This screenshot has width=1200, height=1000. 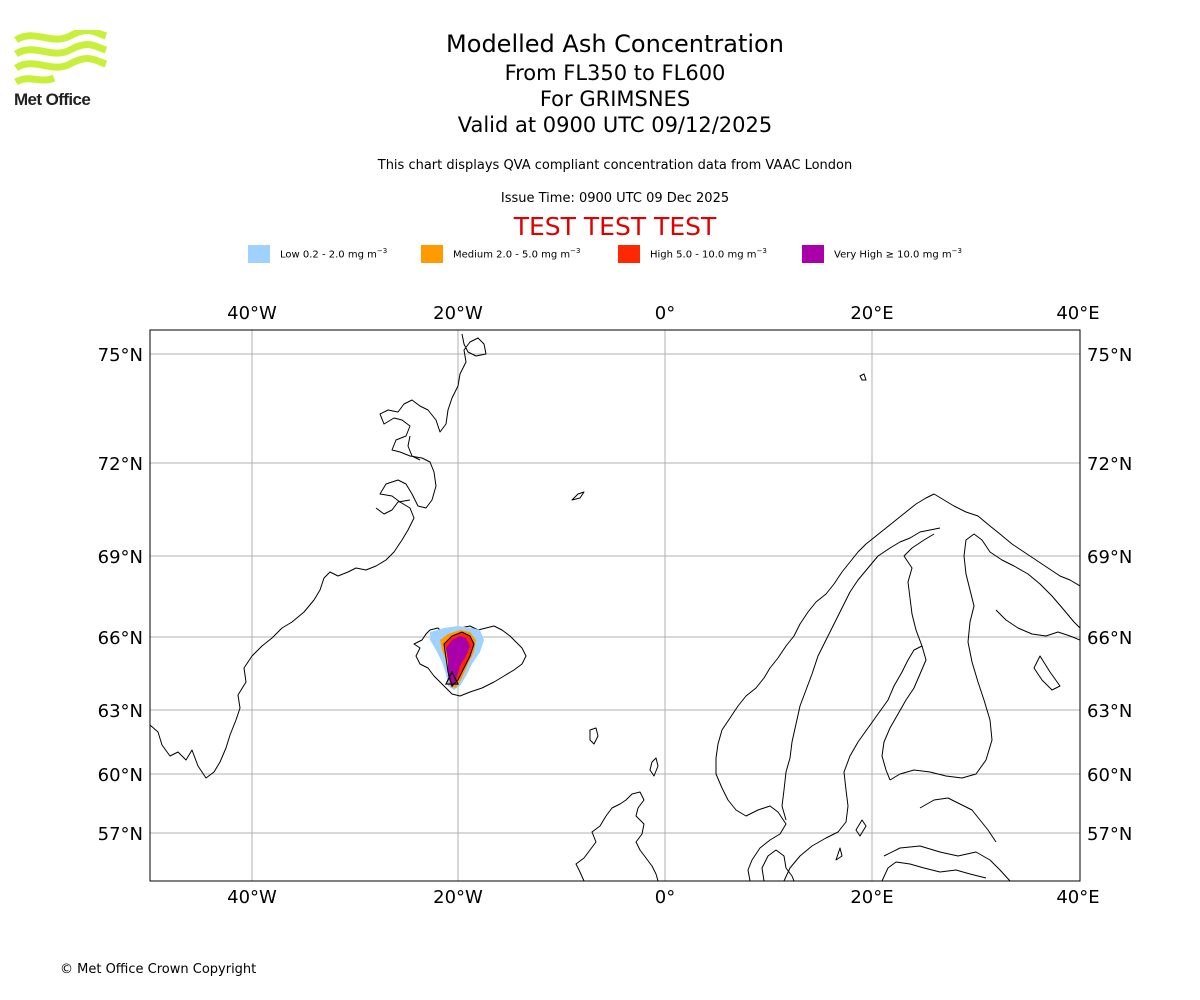 What do you see at coordinates (855, 763) in the screenshot?
I see `coastline-sweden-east` at bounding box center [855, 763].